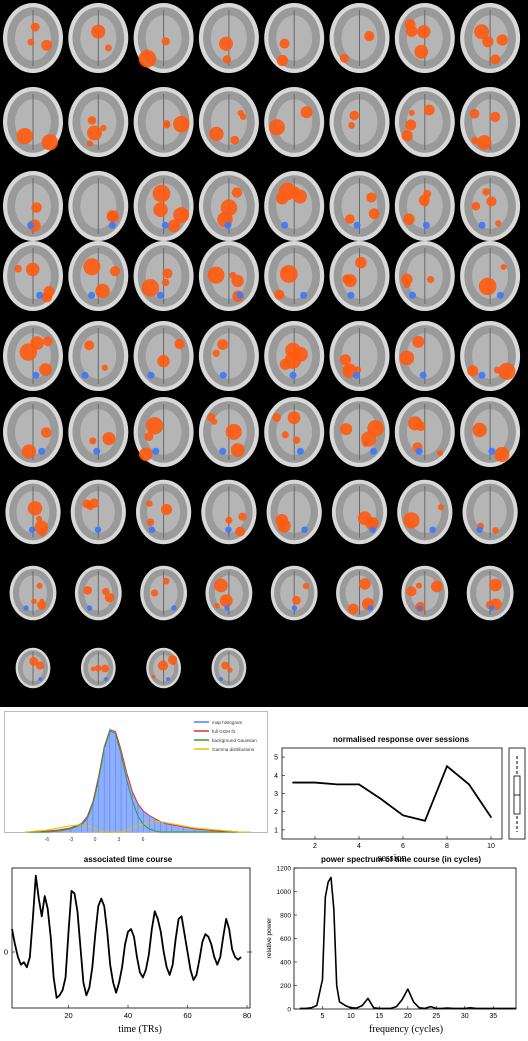  What do you see at coordinates (119, 840) in the screenshot?
I see `hist-tick-label: 3` at bounding box center [119, 840].